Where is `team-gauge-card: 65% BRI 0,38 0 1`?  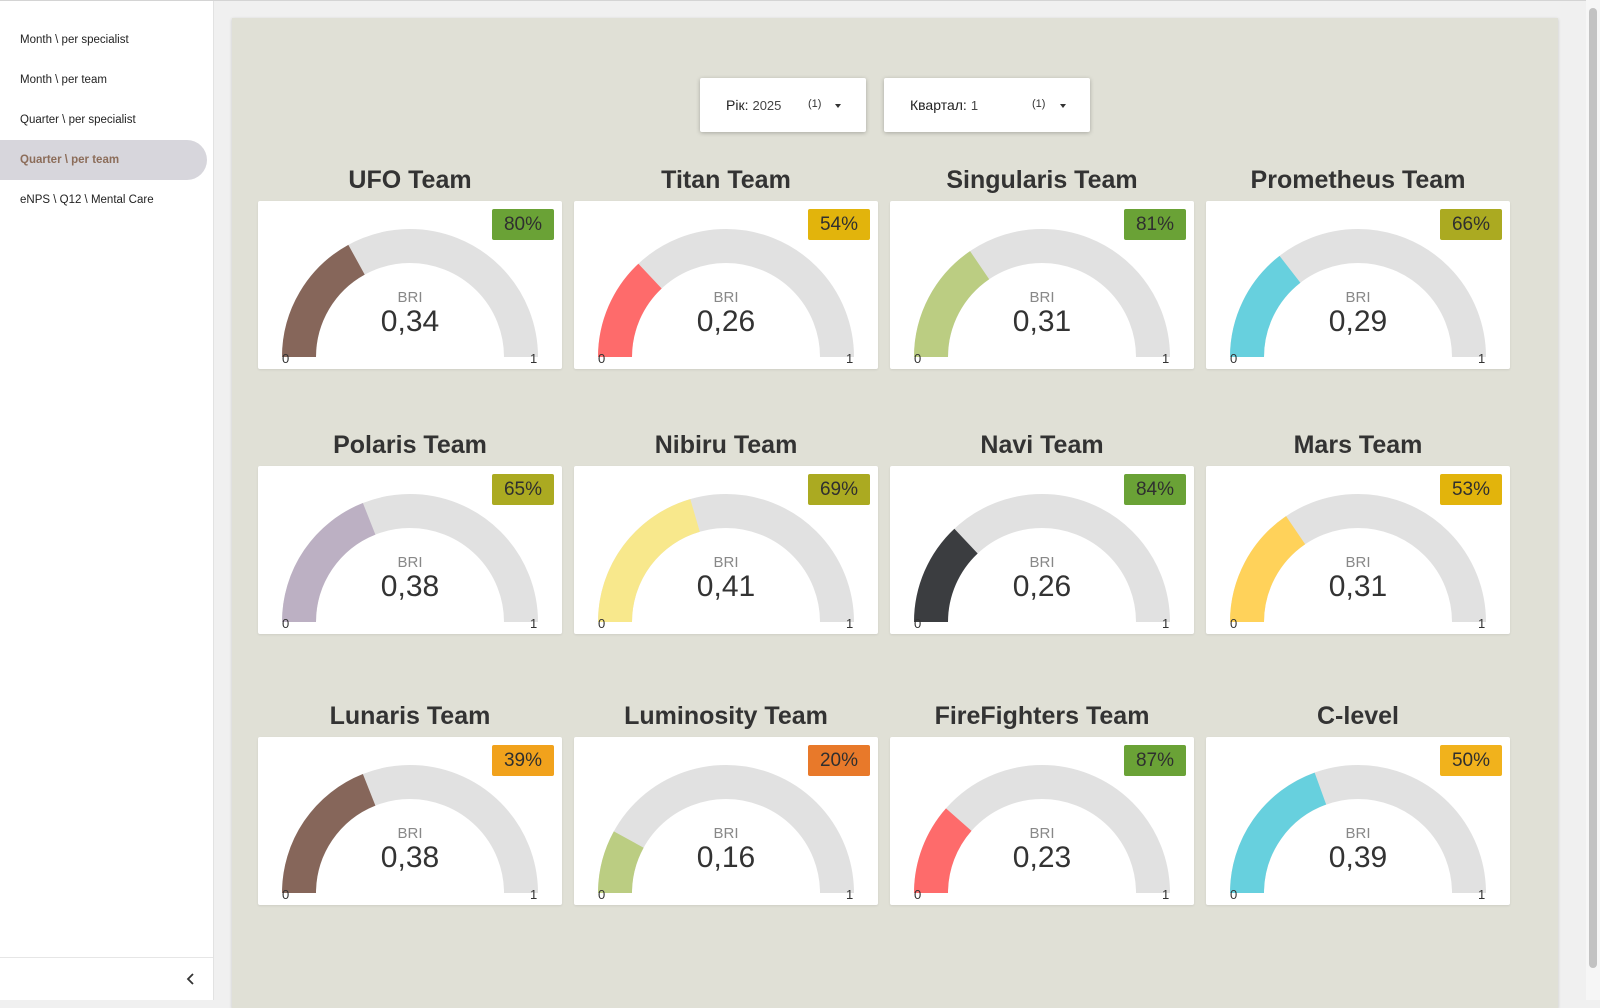 team-gauge-card: 65% BRI 0,38 0 1 is located at coordinates (410, 550).